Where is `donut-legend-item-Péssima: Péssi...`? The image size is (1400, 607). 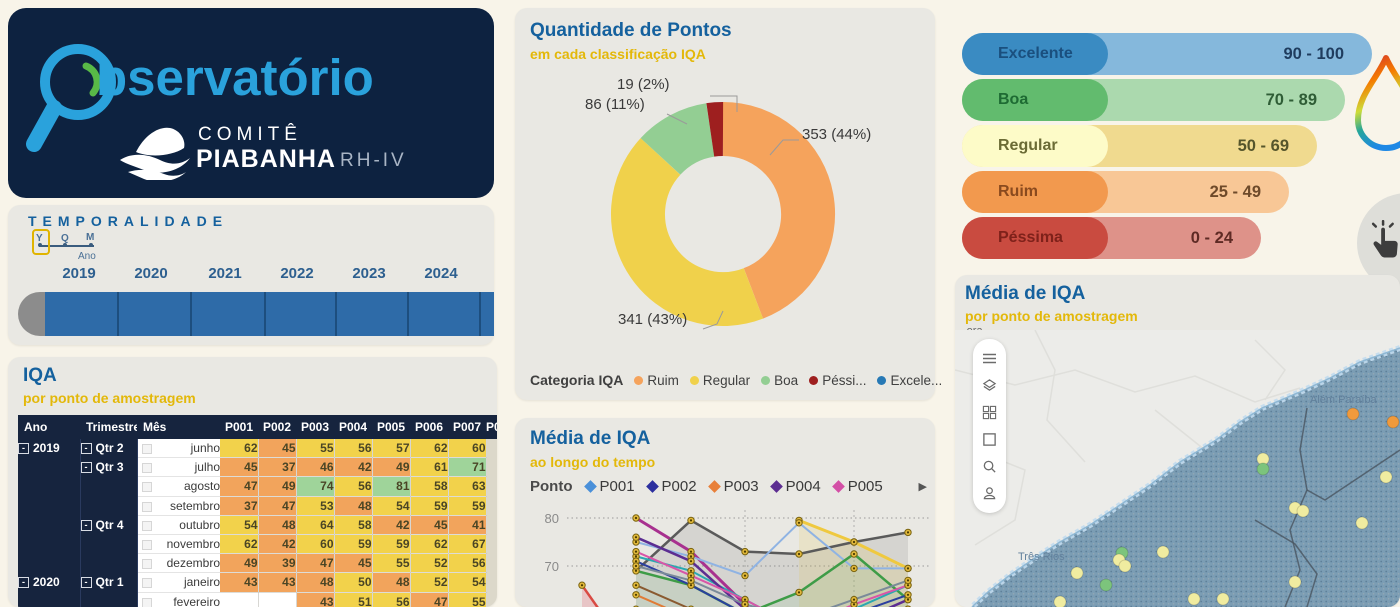
donut-legend-item-Péssima: Péssi... is located at coordinates (837, 380).